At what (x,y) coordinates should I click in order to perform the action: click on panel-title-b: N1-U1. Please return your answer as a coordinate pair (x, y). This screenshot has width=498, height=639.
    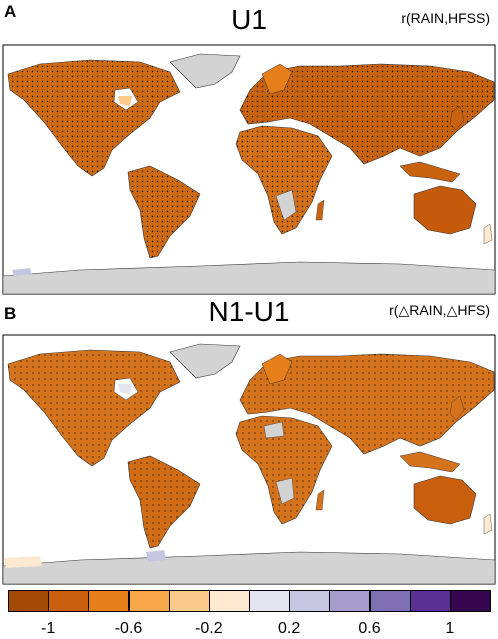
    Looking at the image, I should click on (249, 311).